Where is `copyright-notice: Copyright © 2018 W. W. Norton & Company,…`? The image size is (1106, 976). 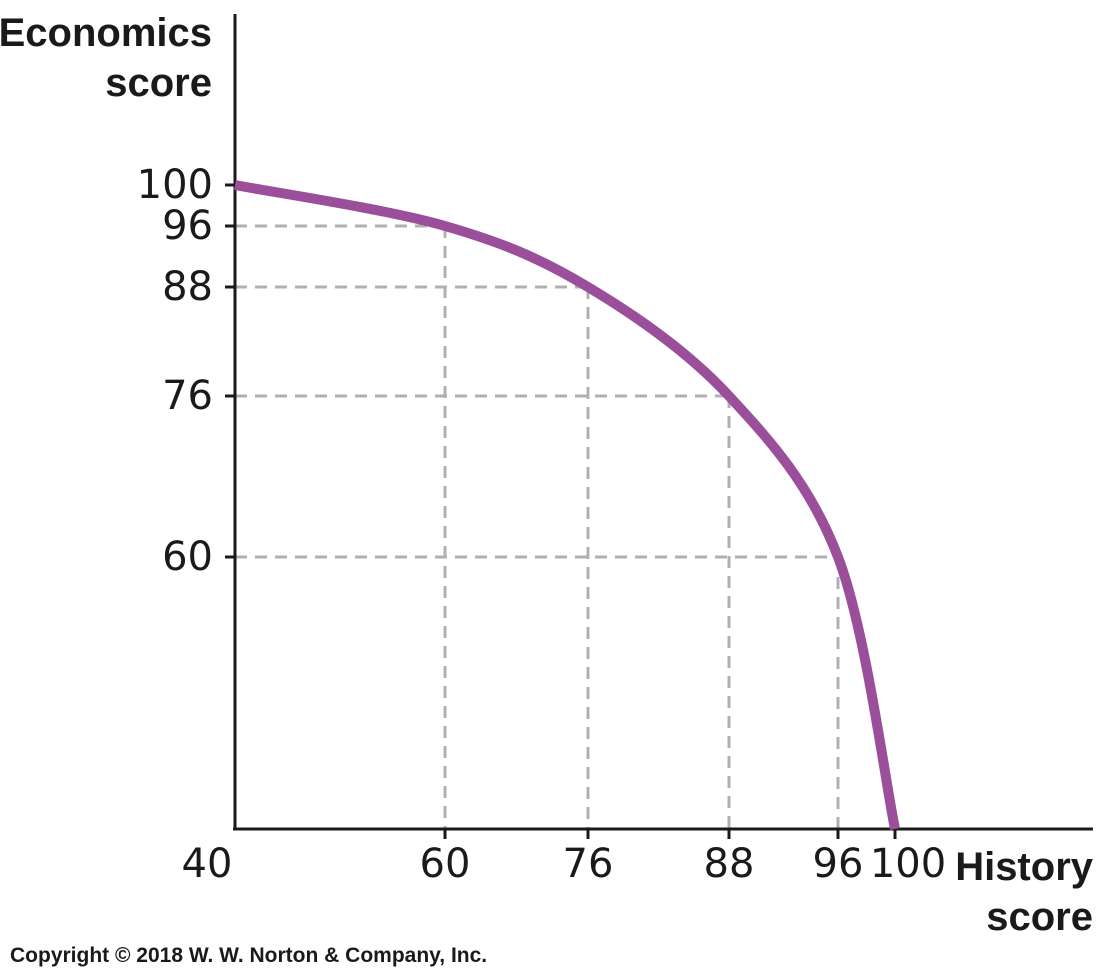 copyright-notice: Copyright © 2018 W. W. Norton & Company,… is located at coordinates (249, 955).